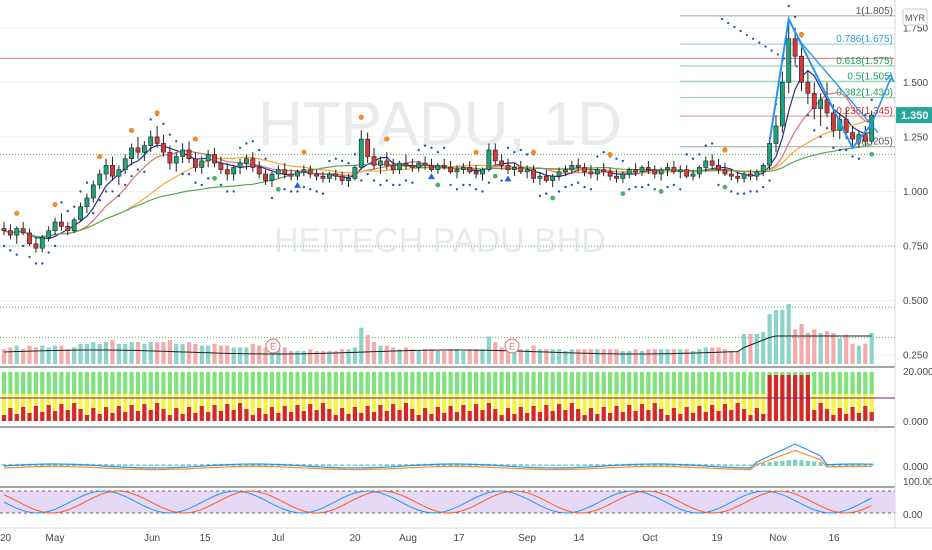  What do you see at coordinates (874, 142) in the screenshot?
I see `fib-label: 0(1.205)` at bounding box center [874, 142].